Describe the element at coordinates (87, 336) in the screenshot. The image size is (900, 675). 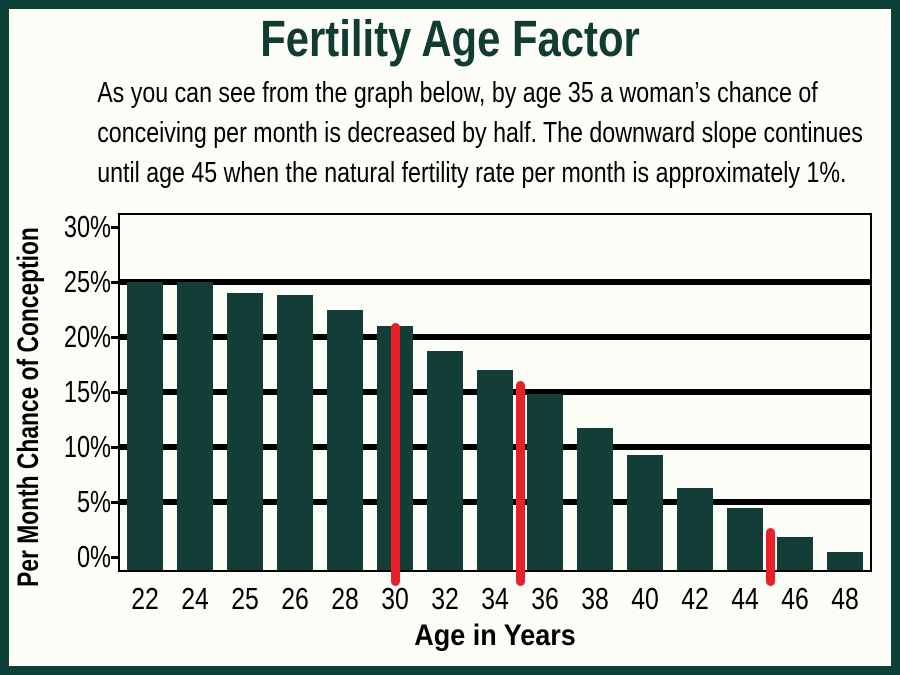
I see `y-tick-label-20pct: 20%` at that location.